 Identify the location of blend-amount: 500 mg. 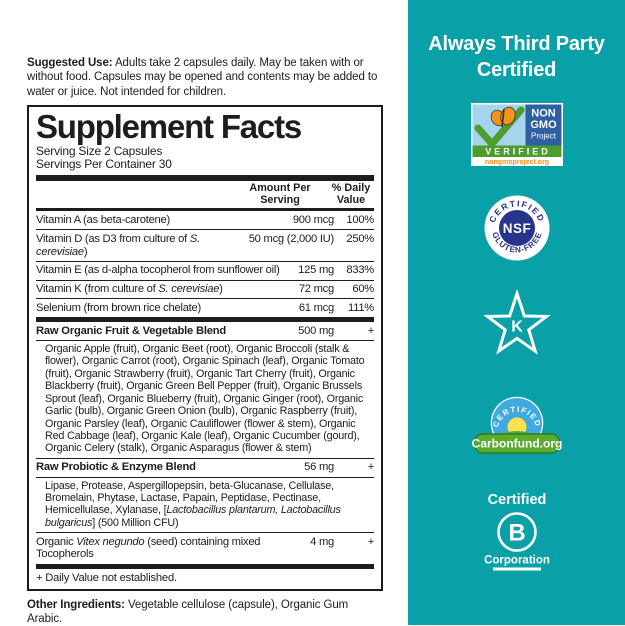
(316, 330).